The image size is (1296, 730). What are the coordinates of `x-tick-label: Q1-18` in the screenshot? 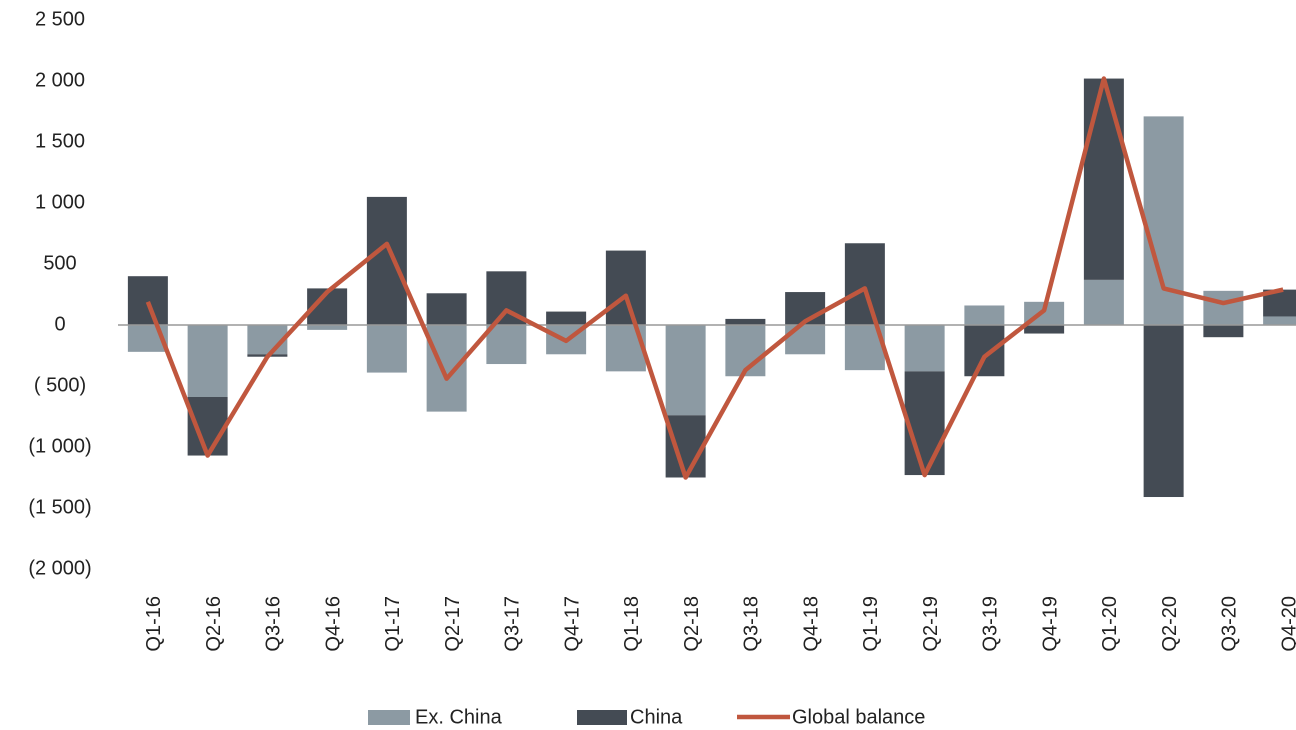 It's located at (632, 624).